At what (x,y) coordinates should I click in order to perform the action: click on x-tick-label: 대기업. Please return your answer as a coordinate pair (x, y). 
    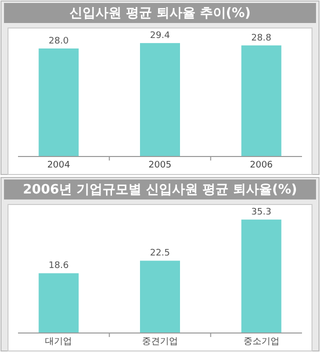
    Looking at the image, I should click on (58, 342).